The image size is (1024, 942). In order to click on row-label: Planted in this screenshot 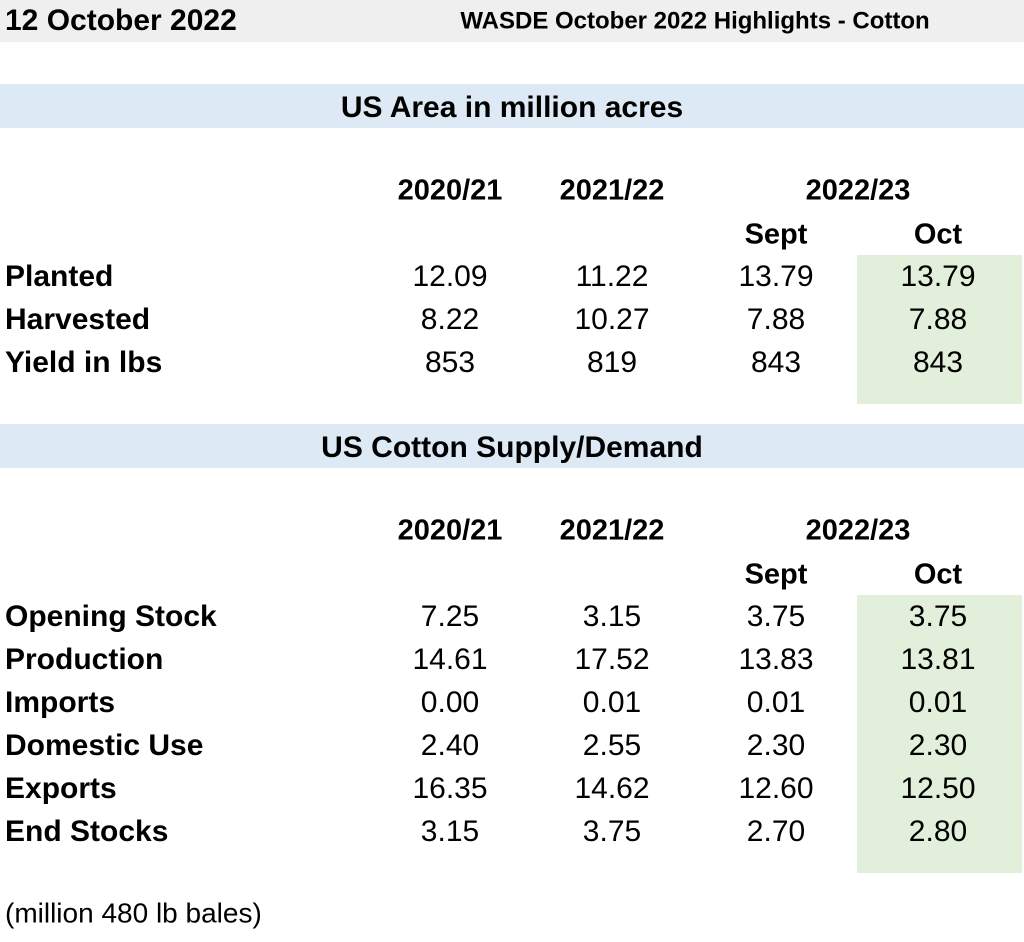, I will do `click(59, 276)`.